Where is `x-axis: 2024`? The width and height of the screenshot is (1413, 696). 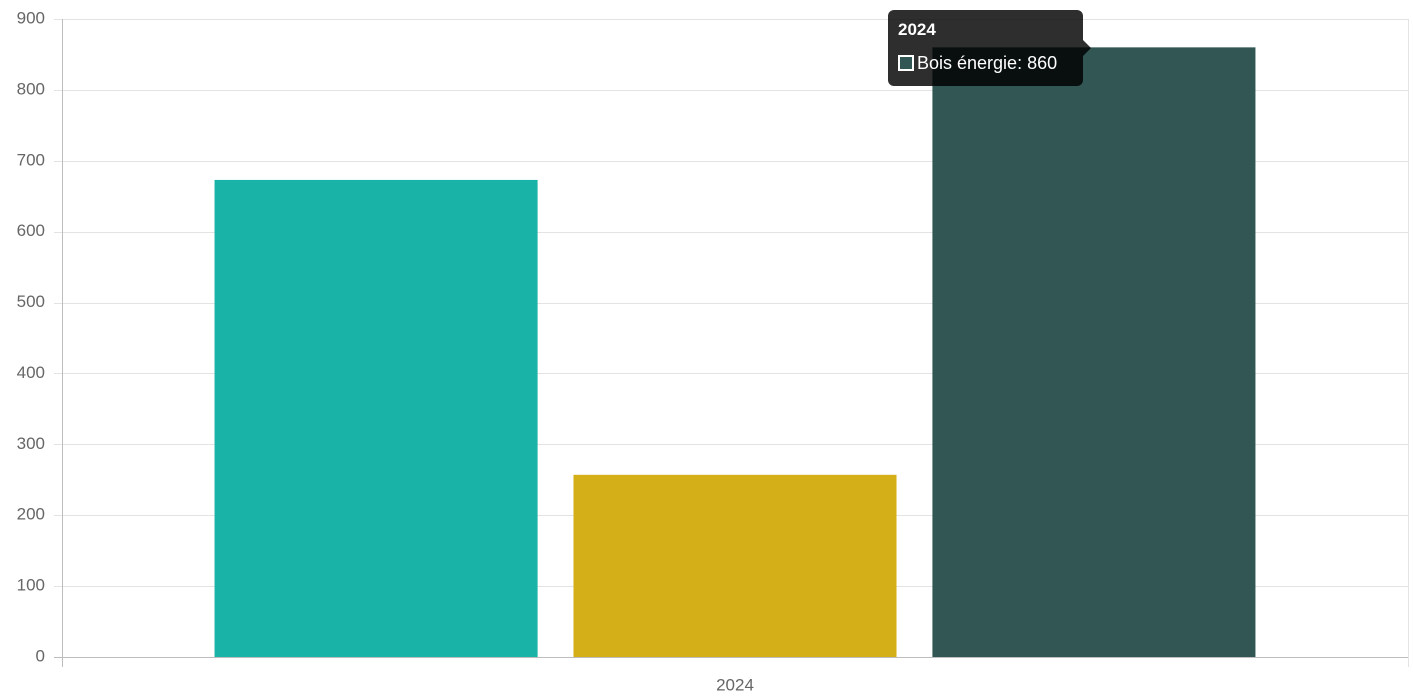 x-axis: 2024 is located at coordinates (735, 684).